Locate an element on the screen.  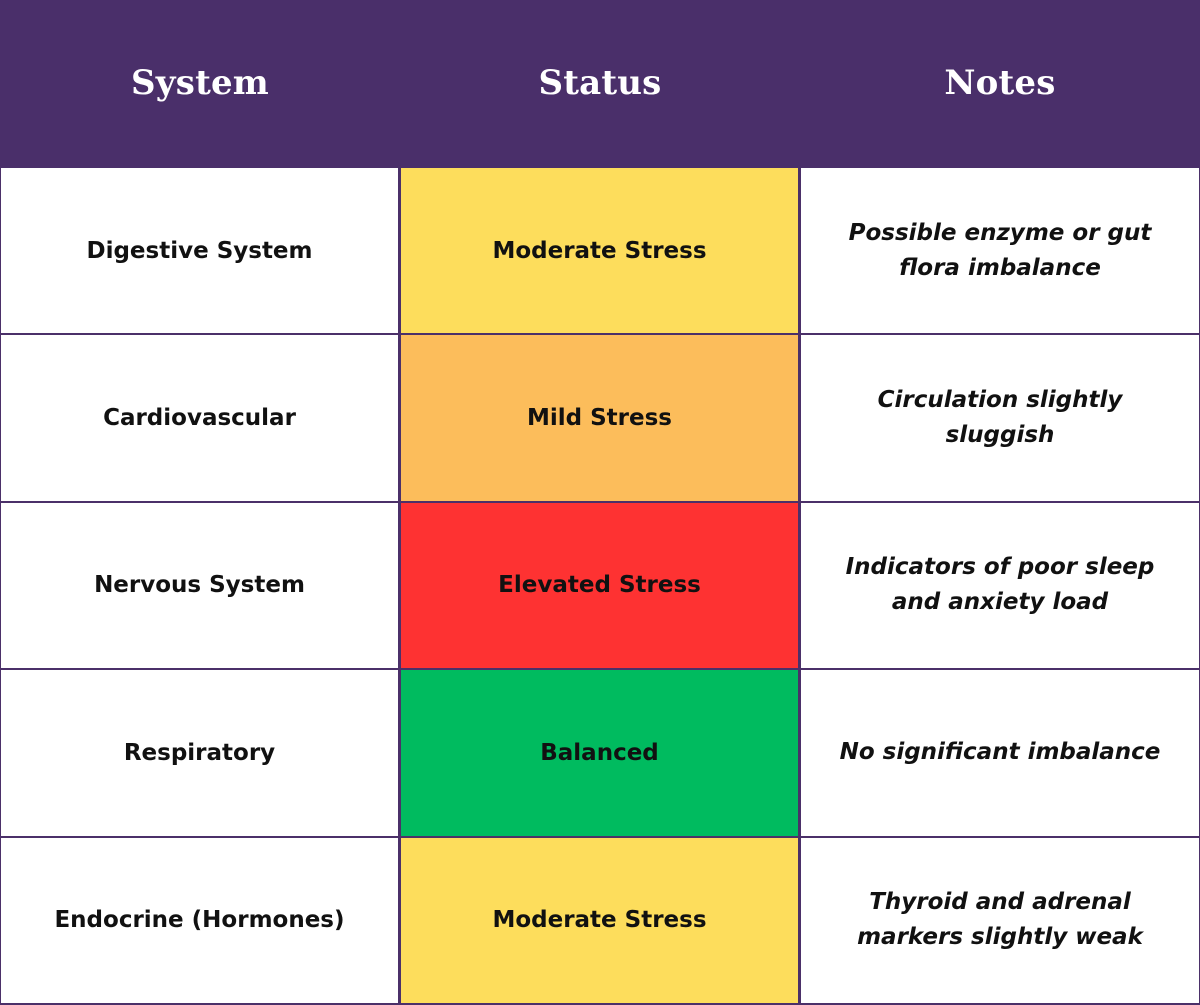
notes-cell: No significant imbalance is located at coordinates (1000, 754).